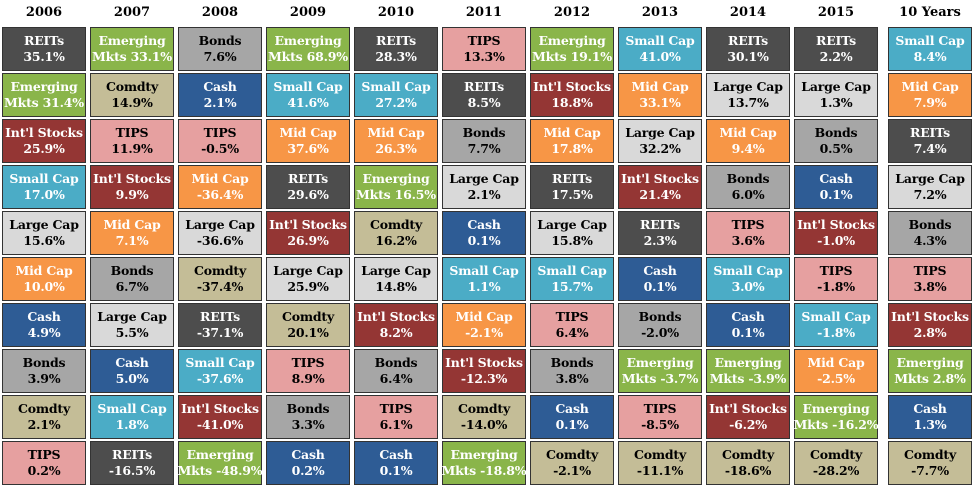  Describe the element at coordinates (930, 332) in the screenshot. I see `cell-return-label: 2.8%` at that location.